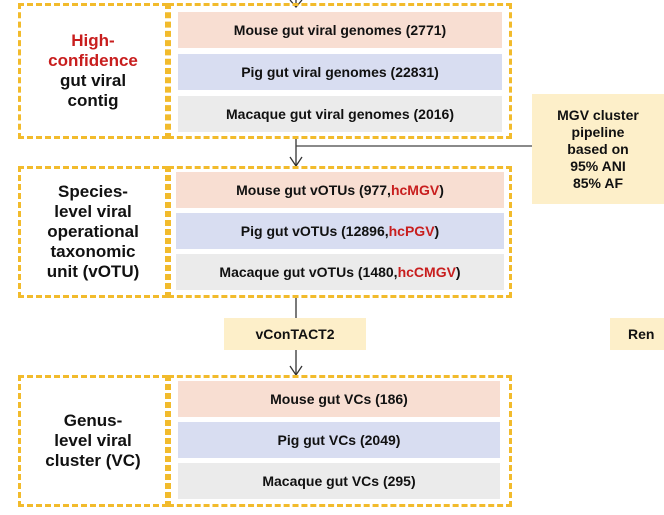 The height and width of the screenshot is (515, 664). I want to click on pig-votu-close: ), so click(437, 231).